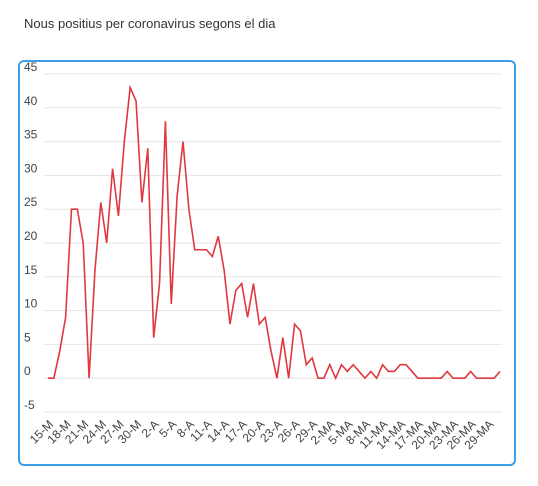 The height and width of the screenshot is (486, 538). Describe the element at coordinates (31, 168) in the screenshot. I see `y-tick-label: 30` at that location.